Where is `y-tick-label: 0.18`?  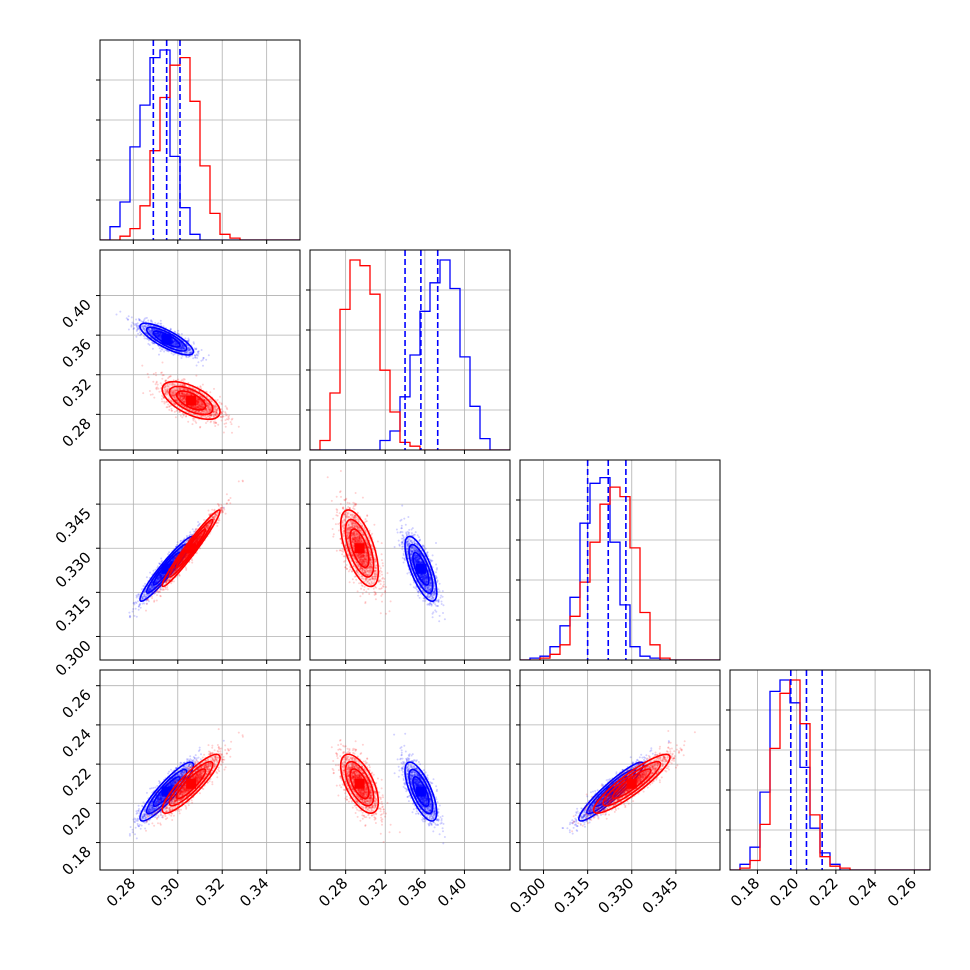
y-tick-label: 0.18 is located at coordinates (76, 861).